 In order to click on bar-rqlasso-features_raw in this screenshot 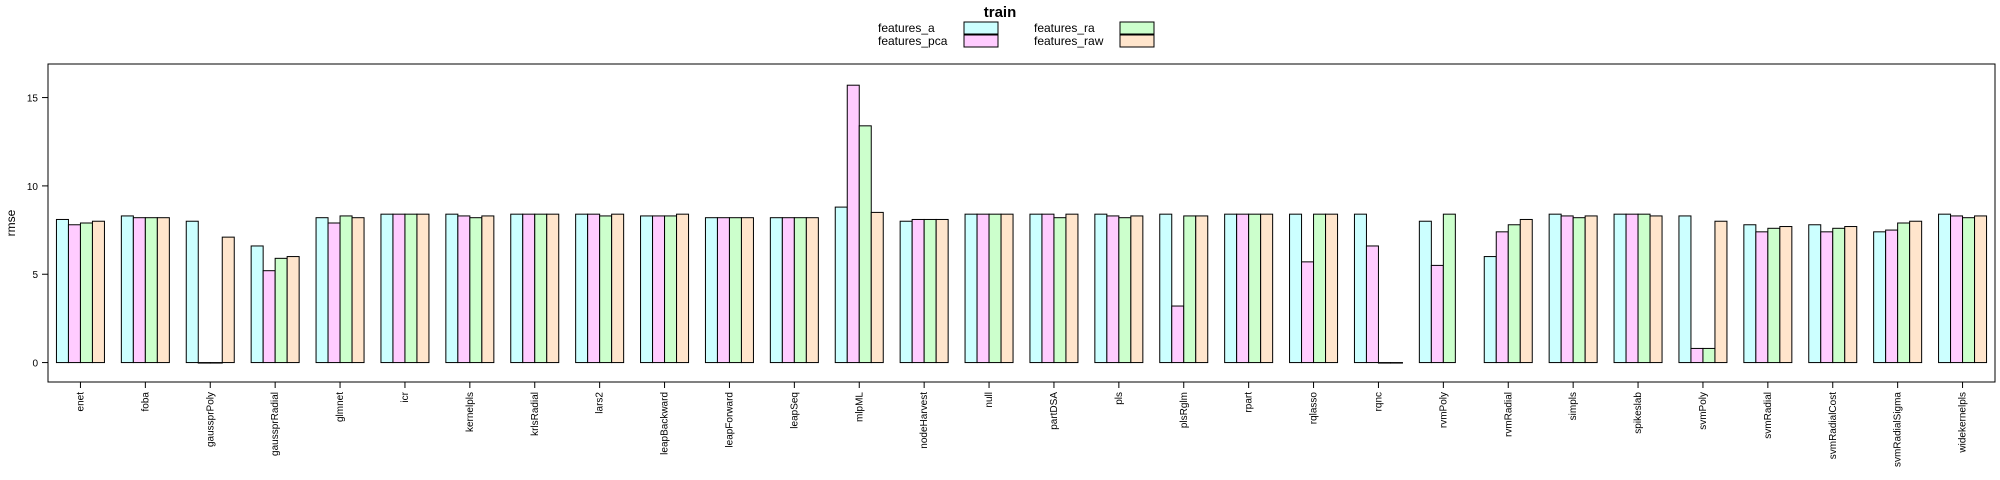, I will do `click(1332, 288)`.